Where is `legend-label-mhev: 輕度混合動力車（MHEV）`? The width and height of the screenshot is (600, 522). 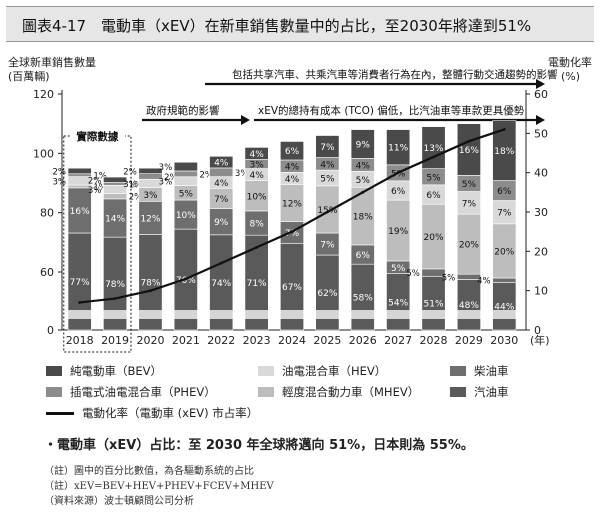
legend-label-mhev: 輕度混合動力車（MHEV） is located at coordinates (351, 392).